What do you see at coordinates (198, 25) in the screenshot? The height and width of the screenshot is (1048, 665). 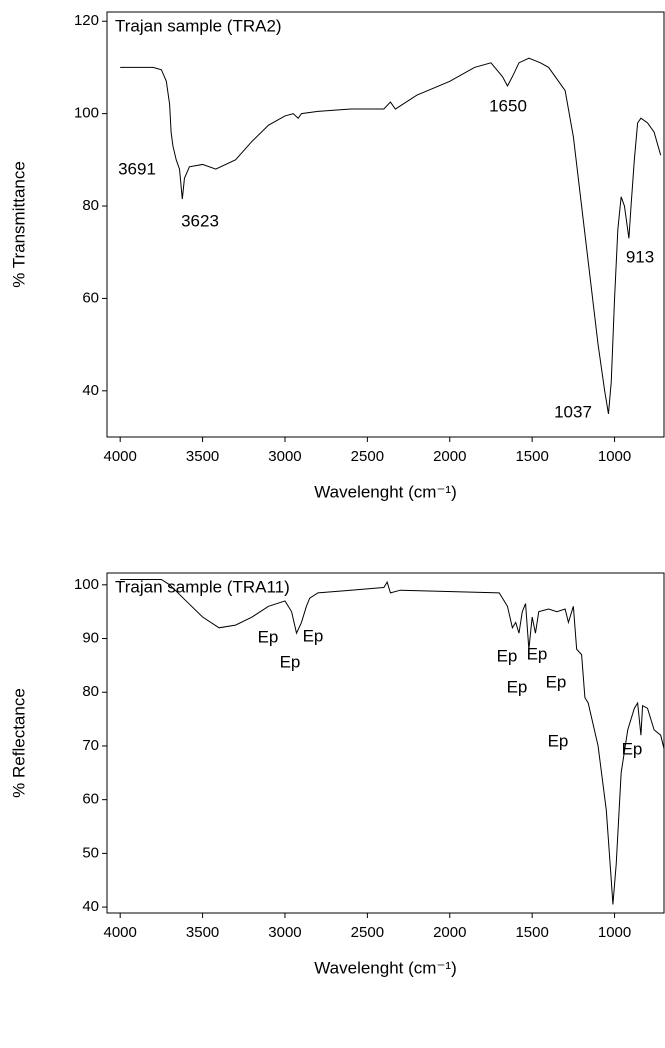 I see `panel-title: Trajan sample (TRA2)` at bounding box center [198, 25].